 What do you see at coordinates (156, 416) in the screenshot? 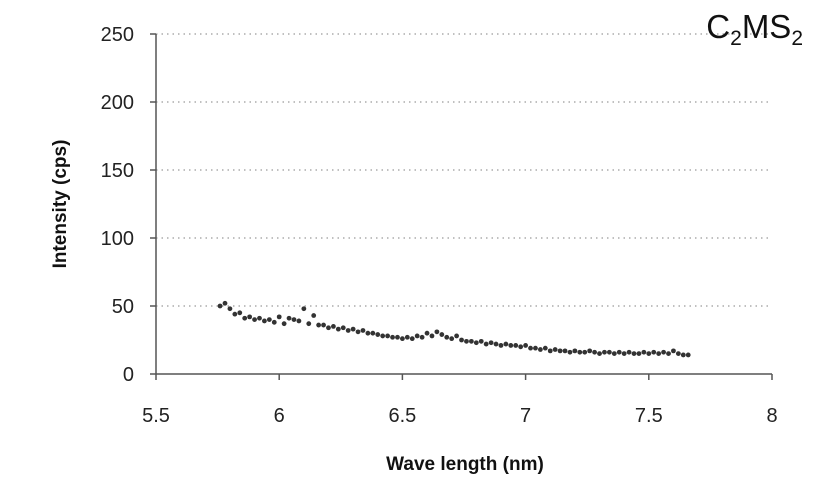
I see `x-tick-label: 5.5` at bounding box center [156, 416].